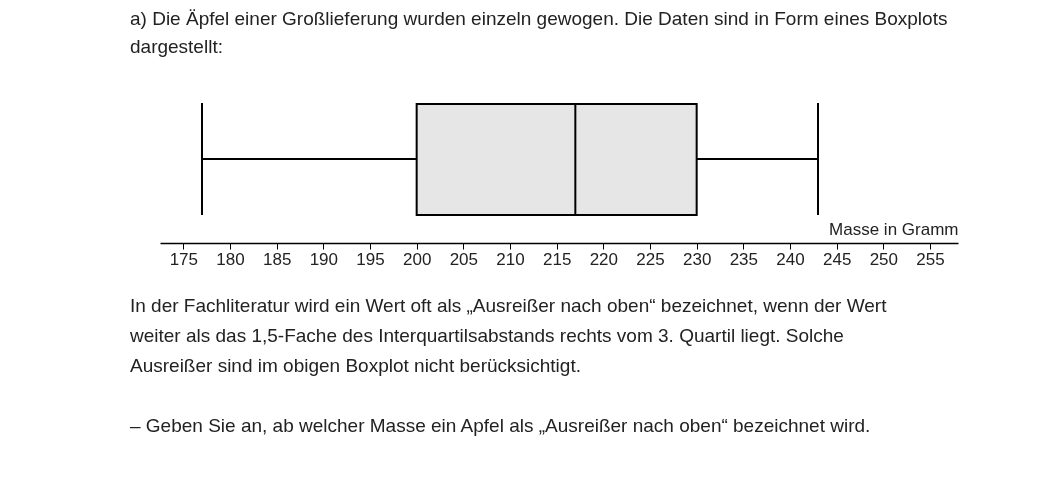 The width and height of the screenshot is (1040, 501). I want to click on x-tick-label: 200, so click(417, 259).